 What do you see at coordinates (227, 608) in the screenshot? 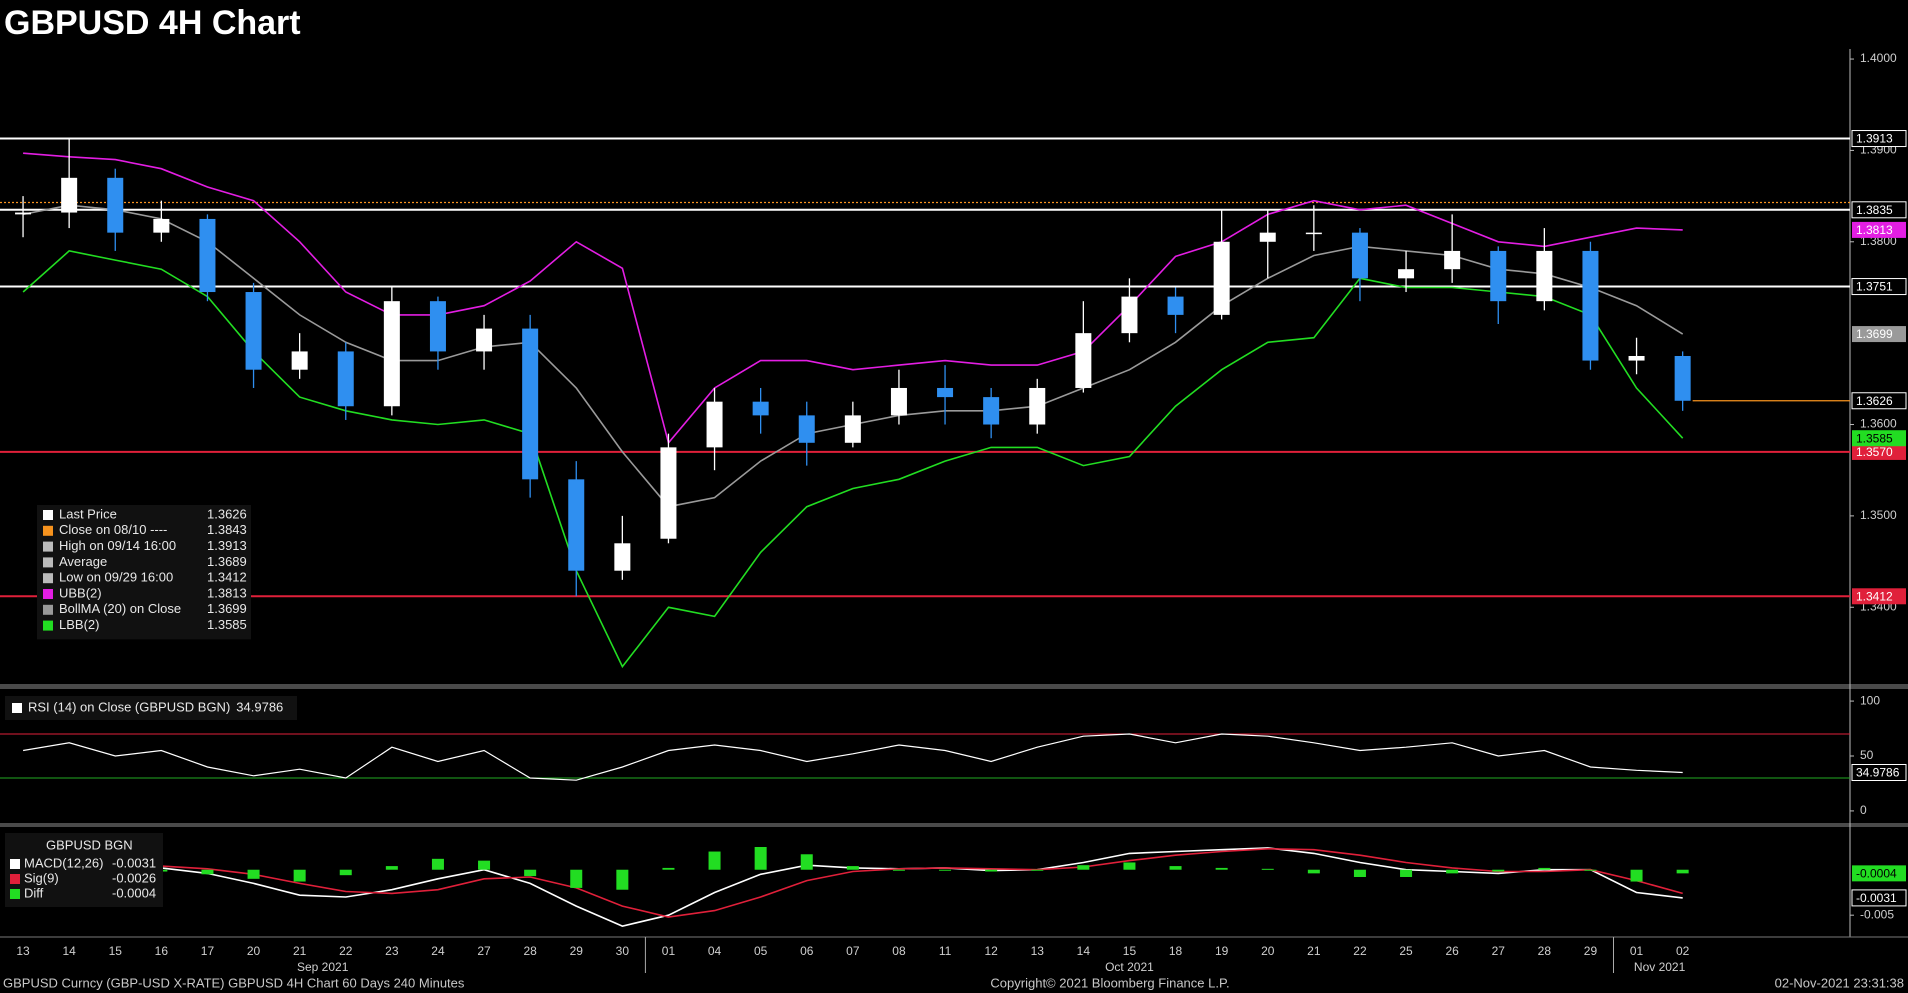
I see `legend-value: 1.3699` at bounding box center [227, 608].